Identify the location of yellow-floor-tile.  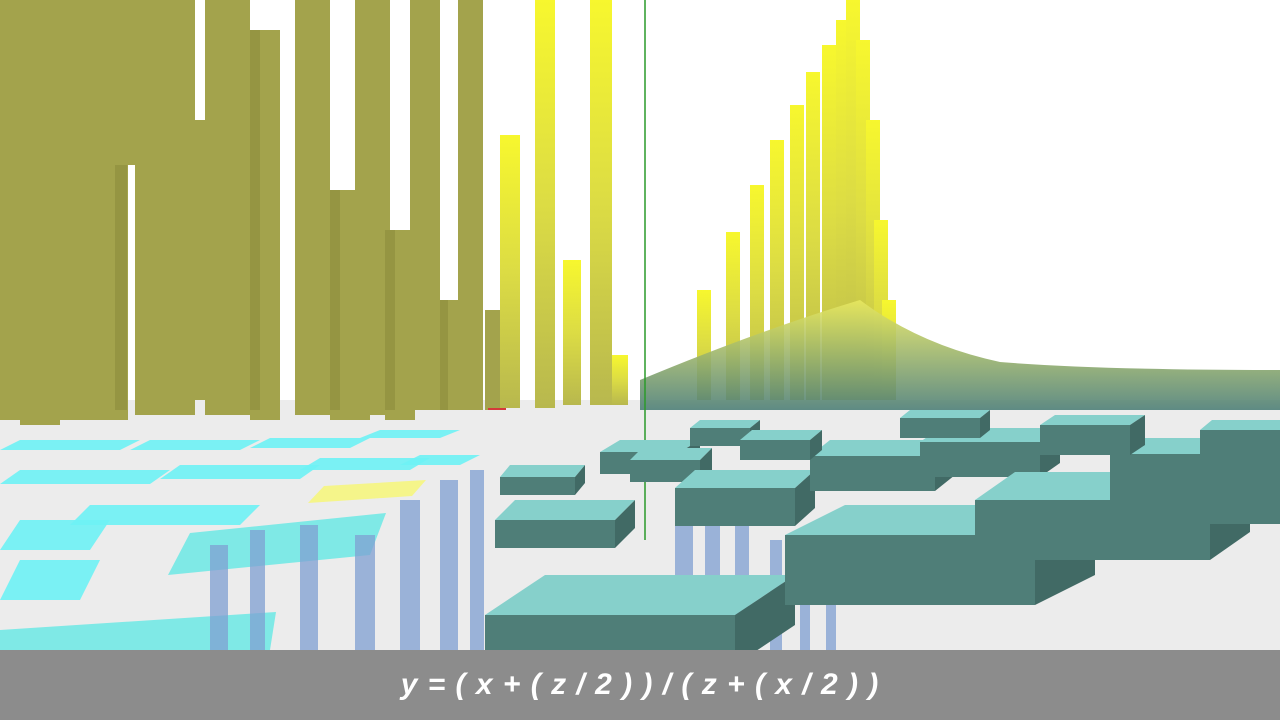
(367, 491).